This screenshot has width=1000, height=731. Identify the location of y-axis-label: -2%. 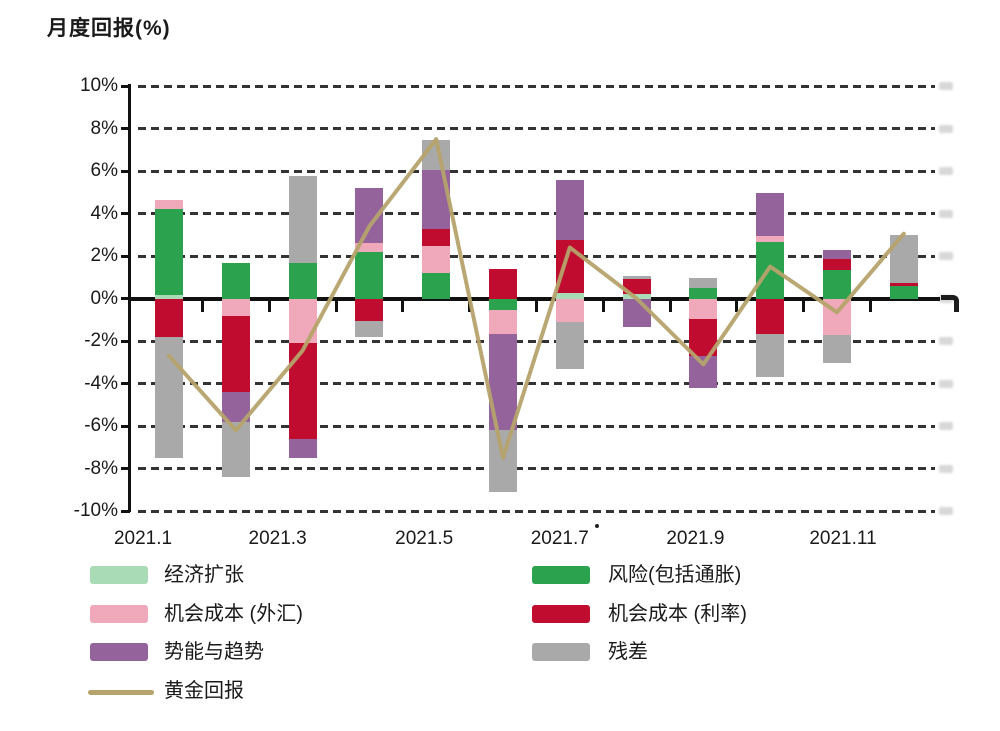
(101, 340).